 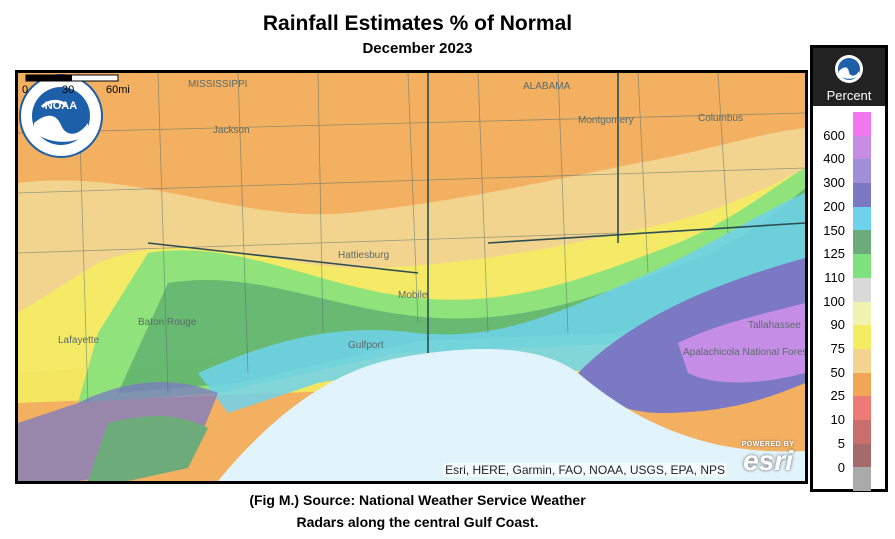 What do you see at coordinates (148, 448) in the screenshot?
I see `louisiana-shore` at bounding box center [148, 448].